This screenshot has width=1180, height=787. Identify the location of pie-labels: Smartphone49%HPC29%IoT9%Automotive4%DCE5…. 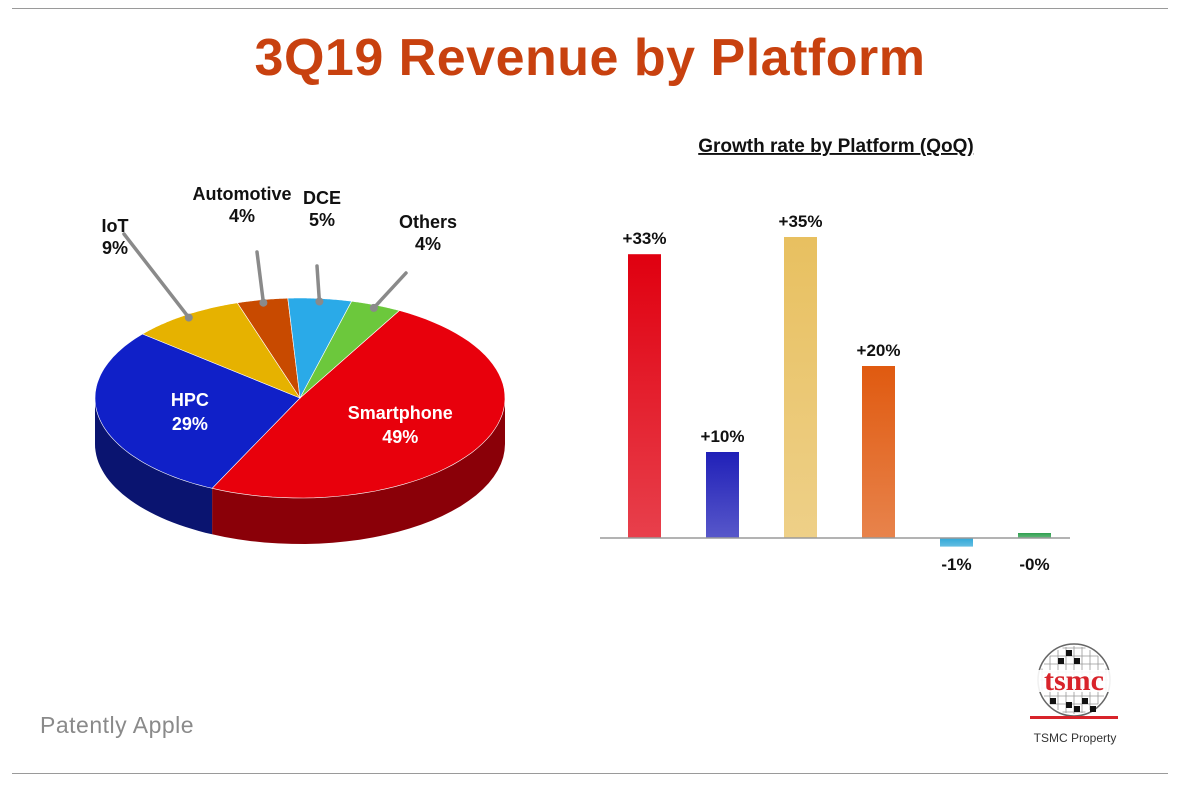
(280, 315).